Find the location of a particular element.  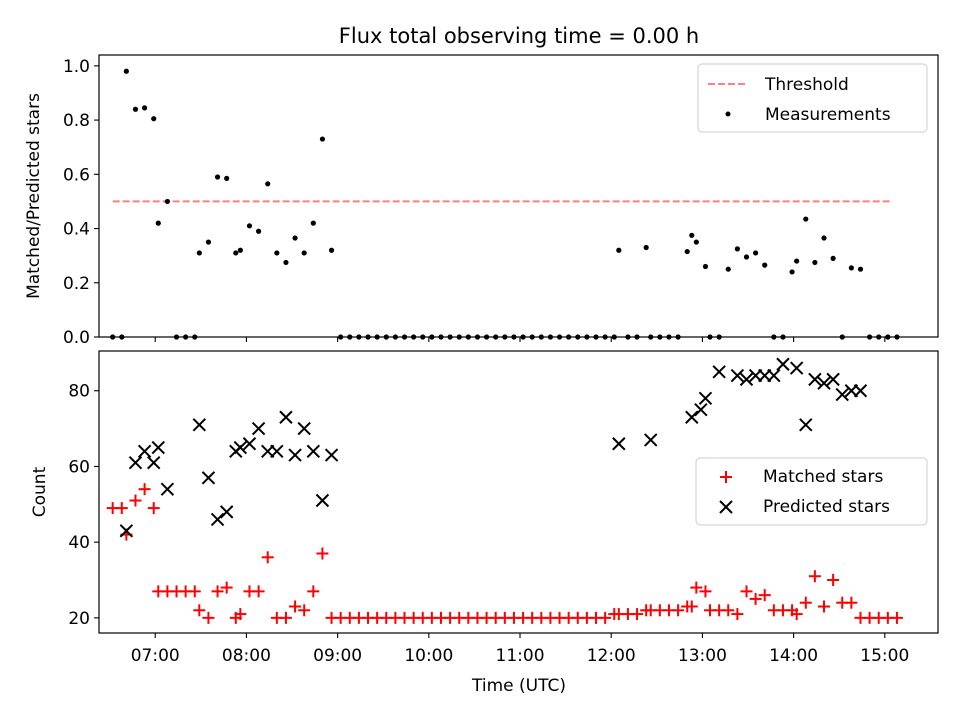

flux-ratio-y-ticks: 0.0 0.2 0.4 0.6 0.8 1.0 is located at coordinates (81, 202).